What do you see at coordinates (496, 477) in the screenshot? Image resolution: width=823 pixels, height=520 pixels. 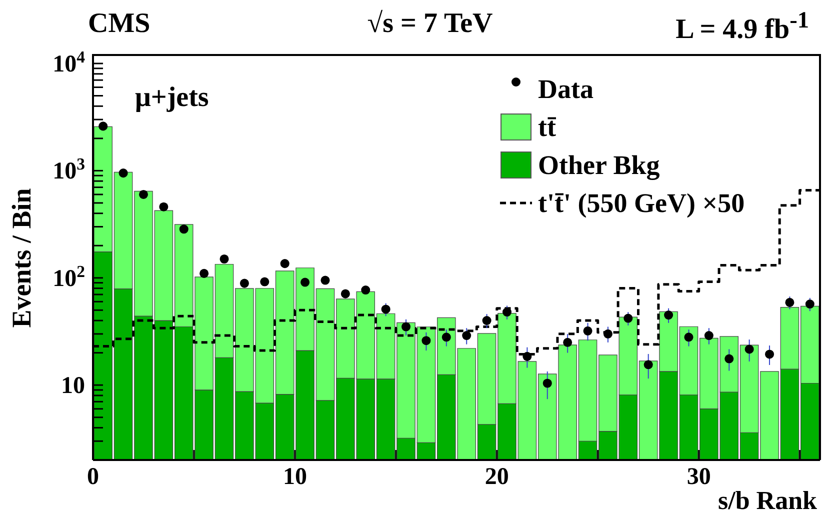 I see `x-tick-label: 20` at bounding box center [496, 477].